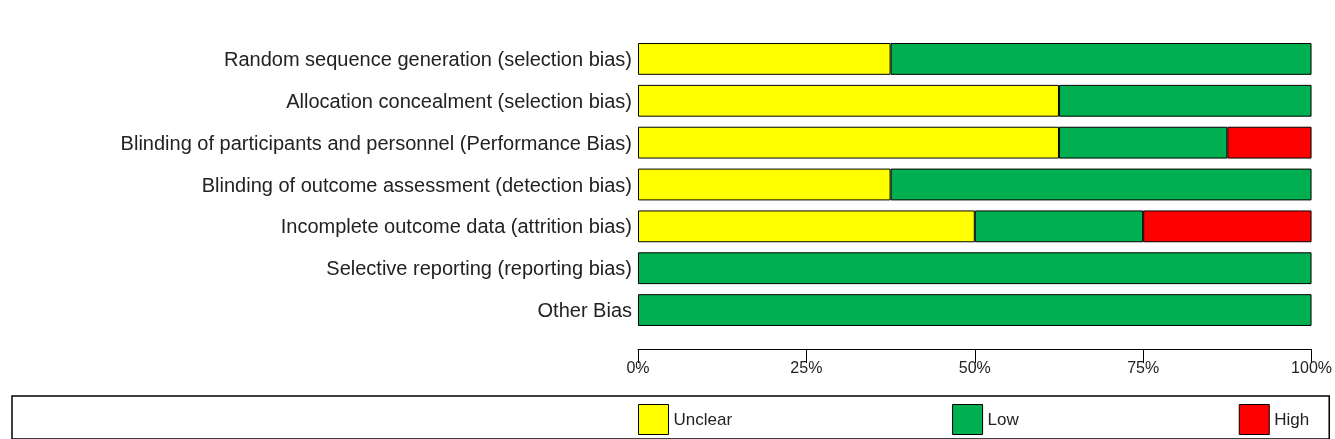  I want to click on legend-label: Low, so click(1003, 419).